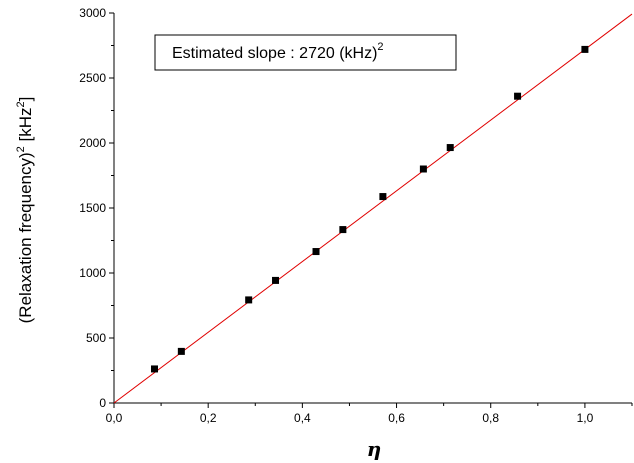  I want to click on x-tick-label: 0,8, so click(490, 418).